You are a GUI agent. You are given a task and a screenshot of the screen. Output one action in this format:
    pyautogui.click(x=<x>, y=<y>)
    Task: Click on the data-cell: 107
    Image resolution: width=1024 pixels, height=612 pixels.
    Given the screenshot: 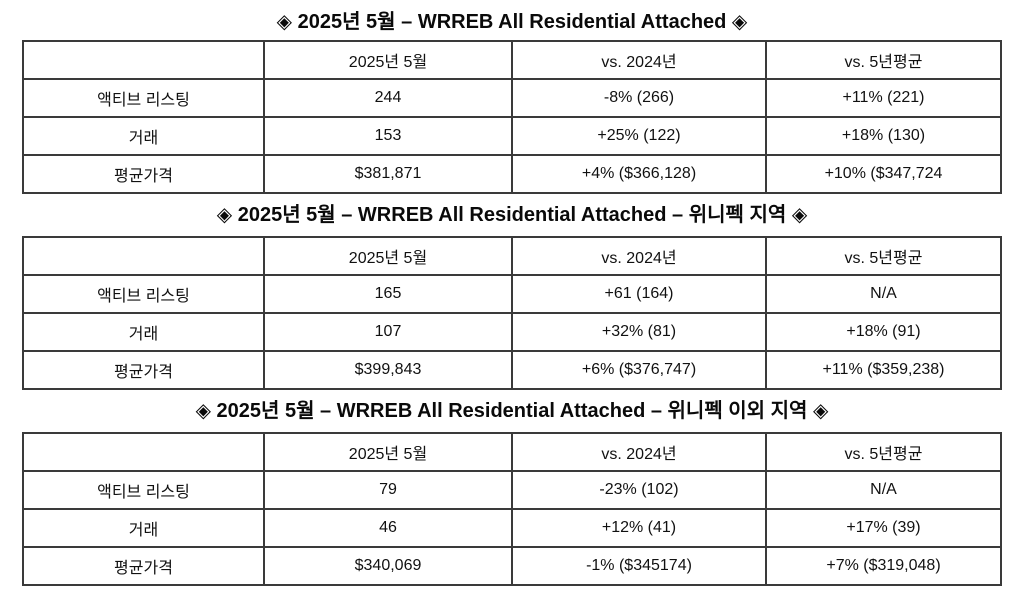 What is the action you would take?
    pyautogui.click(x=388, y=332)
    